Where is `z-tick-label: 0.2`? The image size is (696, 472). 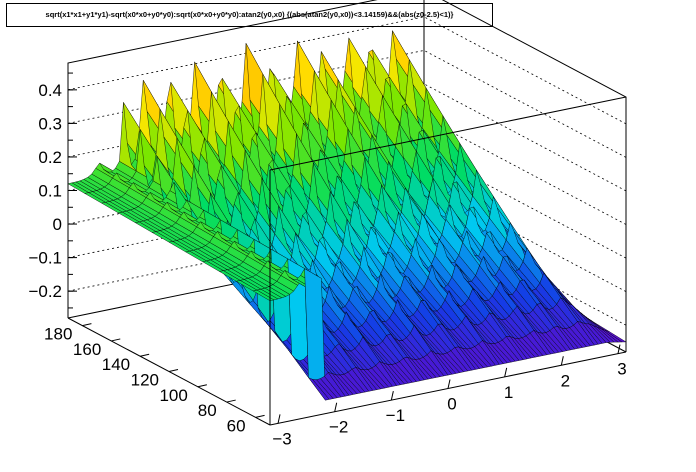 z-tick-label: 0.2 is located at coordinates (50, 157).